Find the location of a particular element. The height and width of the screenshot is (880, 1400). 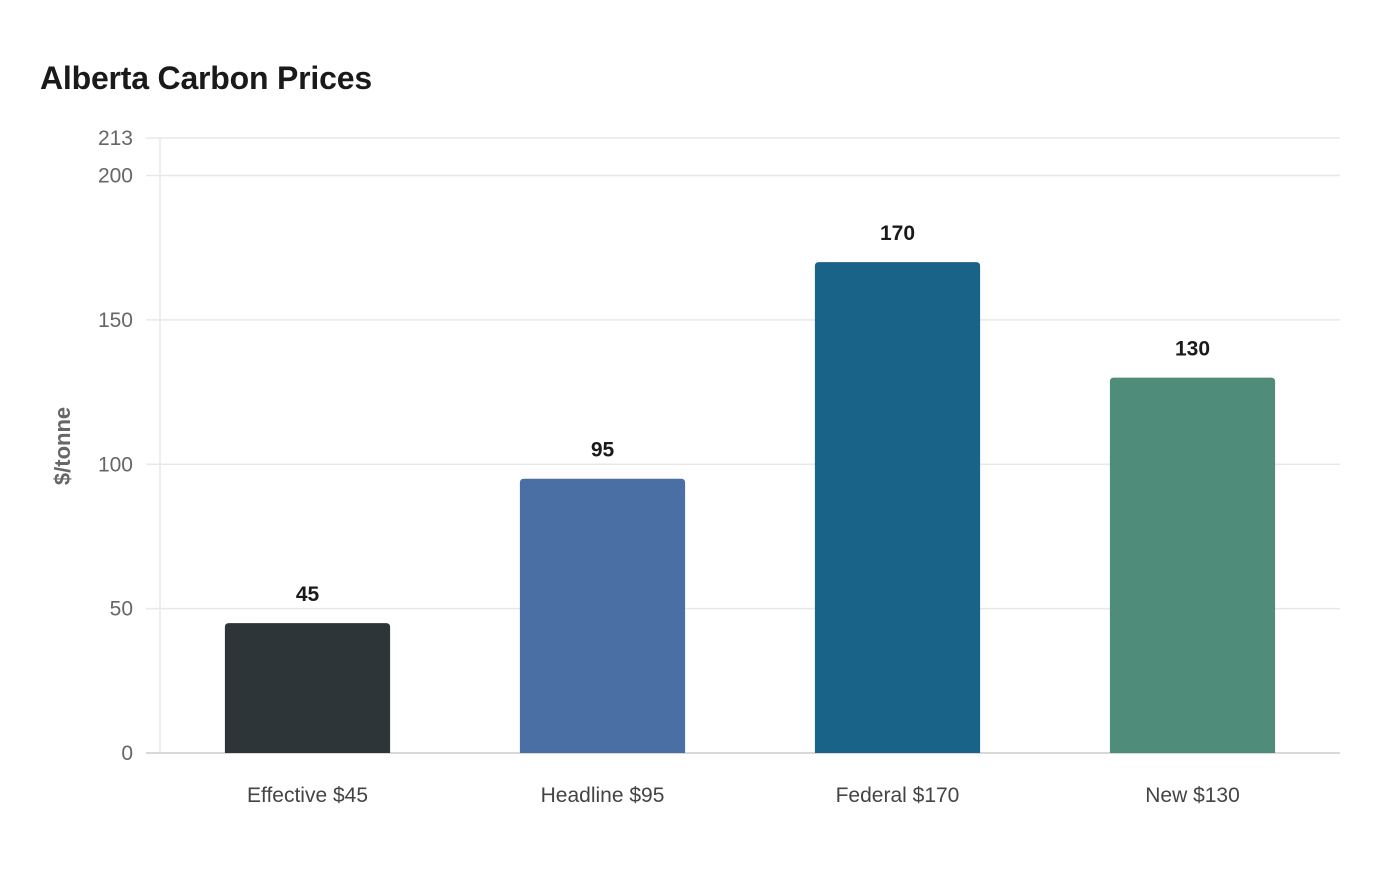

y-tick-label: 50 is located at coordinates (121, 609).